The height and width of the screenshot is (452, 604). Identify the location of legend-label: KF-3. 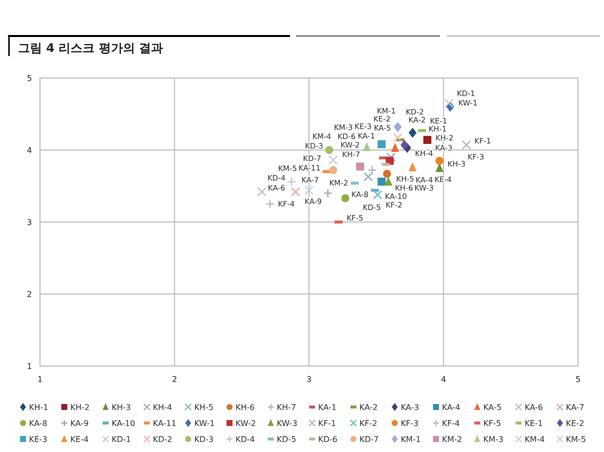
(409, 423).